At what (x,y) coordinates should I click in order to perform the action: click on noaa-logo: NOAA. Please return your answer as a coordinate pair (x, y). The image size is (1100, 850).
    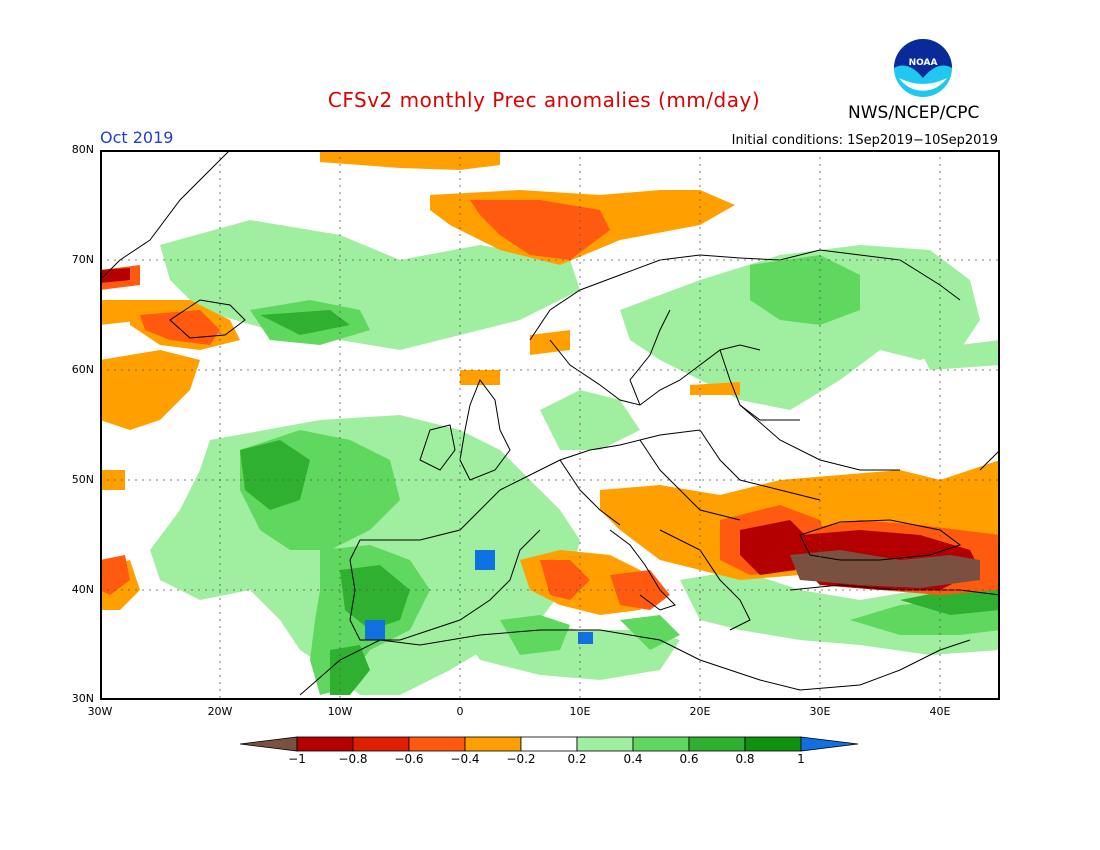
    Looking at the image, I should click on (923, 68).